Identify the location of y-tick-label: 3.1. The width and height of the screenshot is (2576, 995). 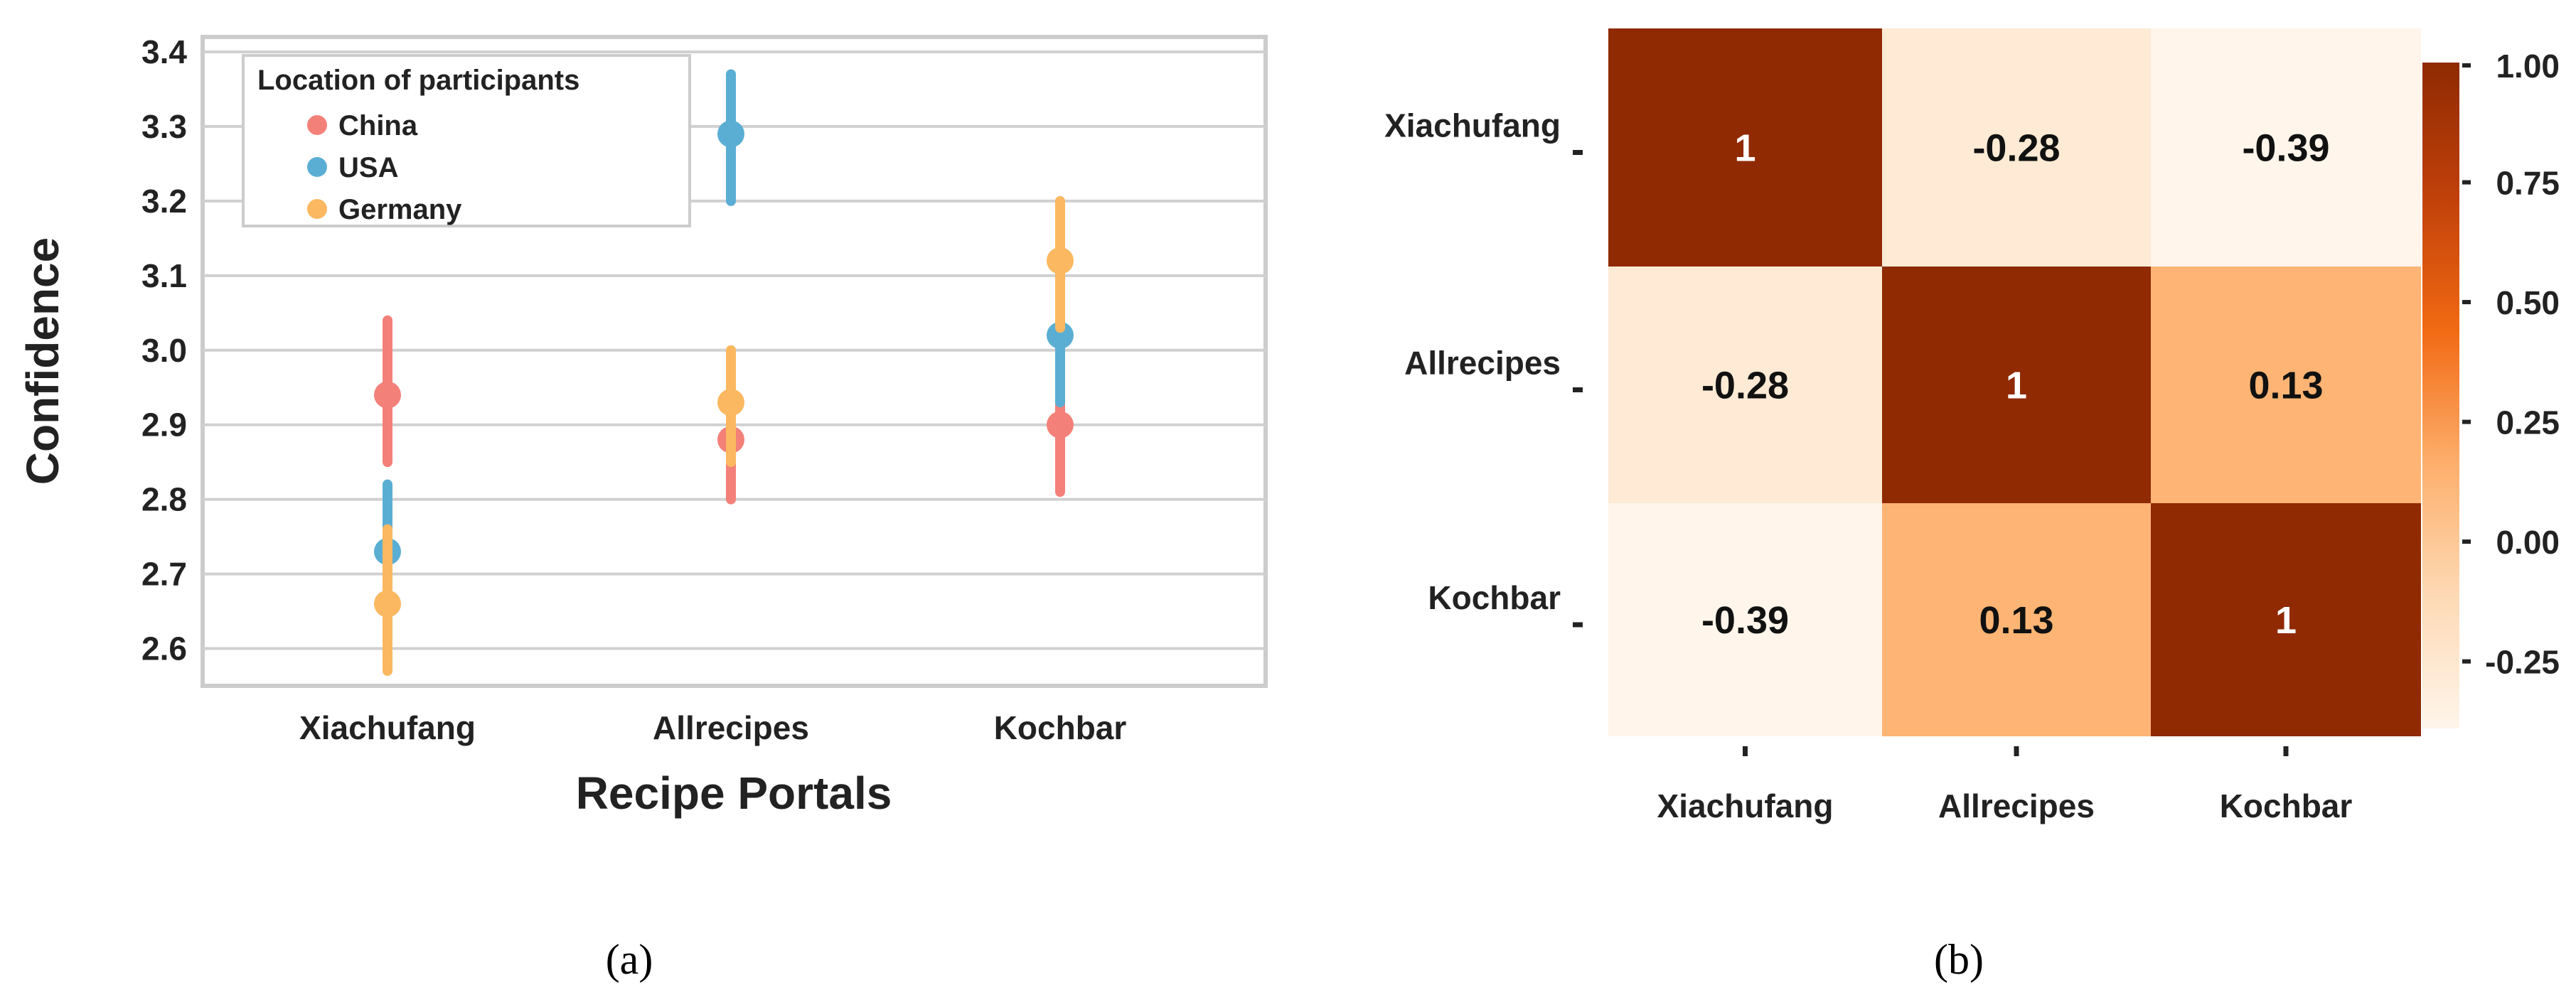
(164, 276).